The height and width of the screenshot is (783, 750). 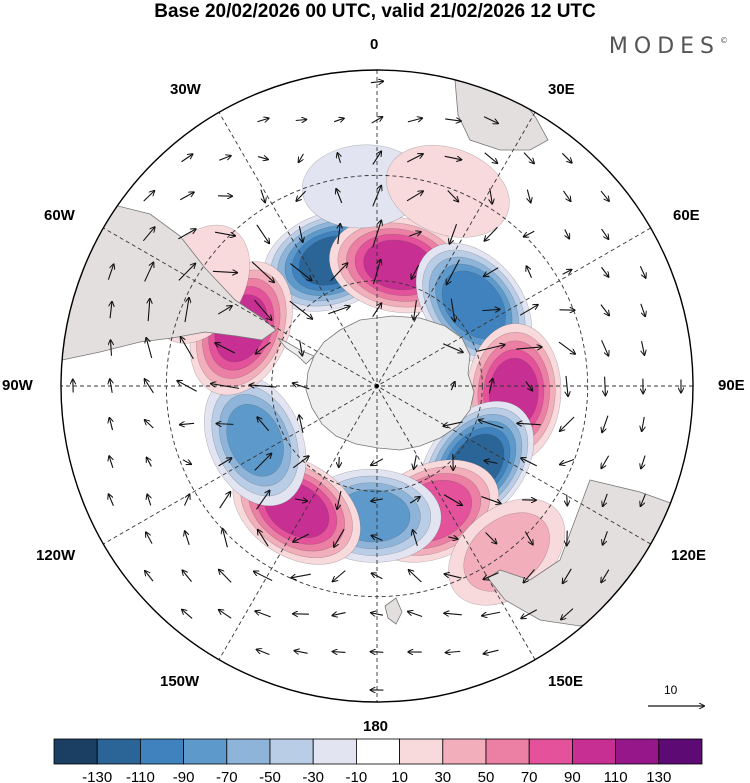 I want to click on lon-label-90w: 90W, so click(x=17, y=385).